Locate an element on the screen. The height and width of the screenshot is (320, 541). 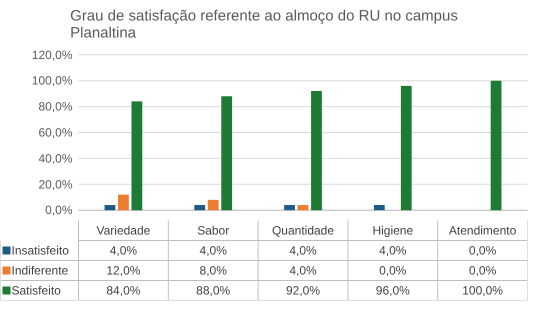
x-tick-label: Atendimento is located at coordinates (482, 231).